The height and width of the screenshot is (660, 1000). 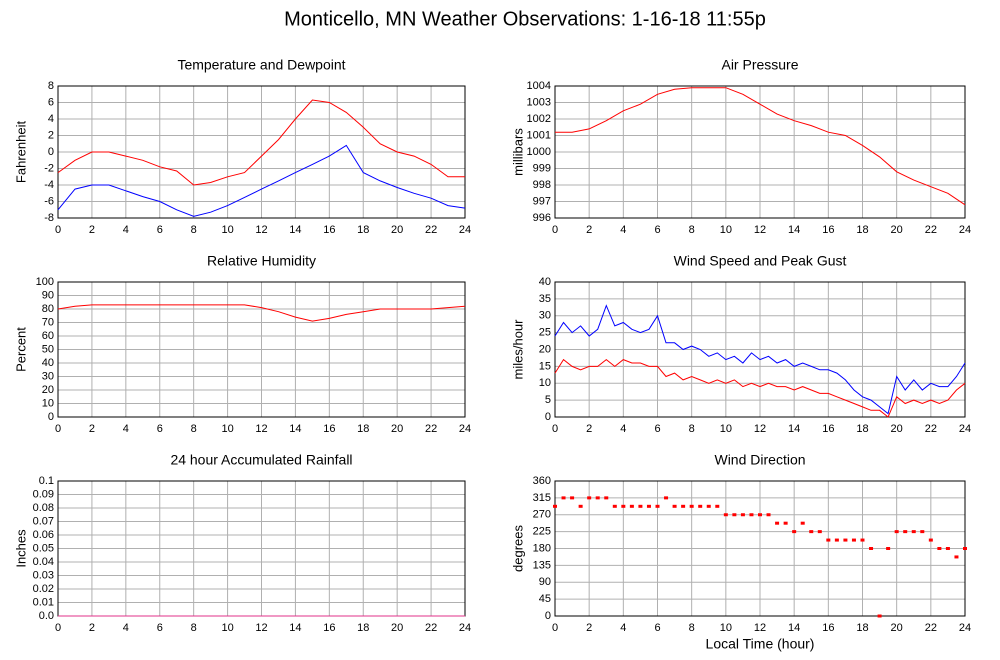 I want to click on y-tick-label: 1004, so click(x=539, y=86).